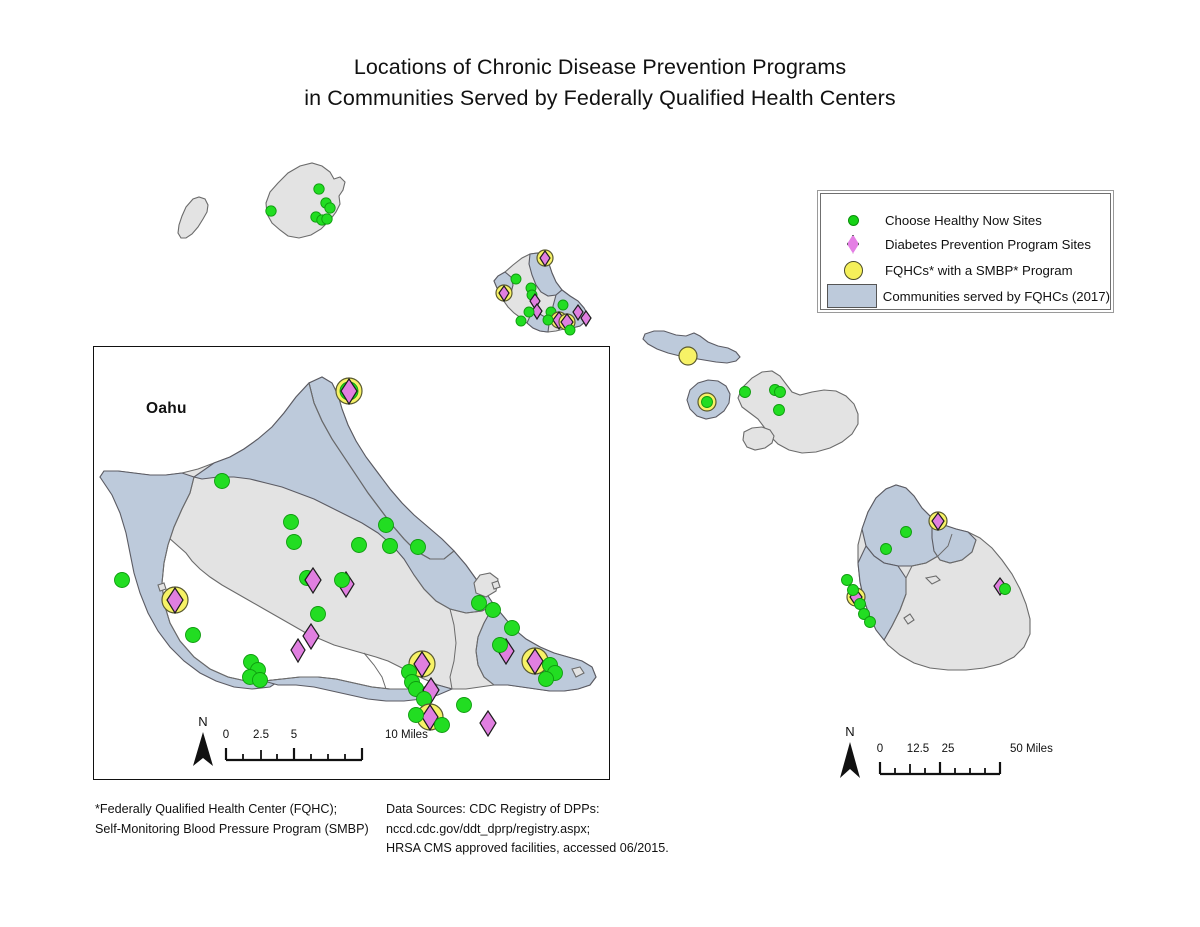 This screenshot has width=1200, height=927. What do you see at coordinates (1031, 749) in the screenshot?
I see `main-scale-tick: 50 Miles` at bounding box center [1031, 749].